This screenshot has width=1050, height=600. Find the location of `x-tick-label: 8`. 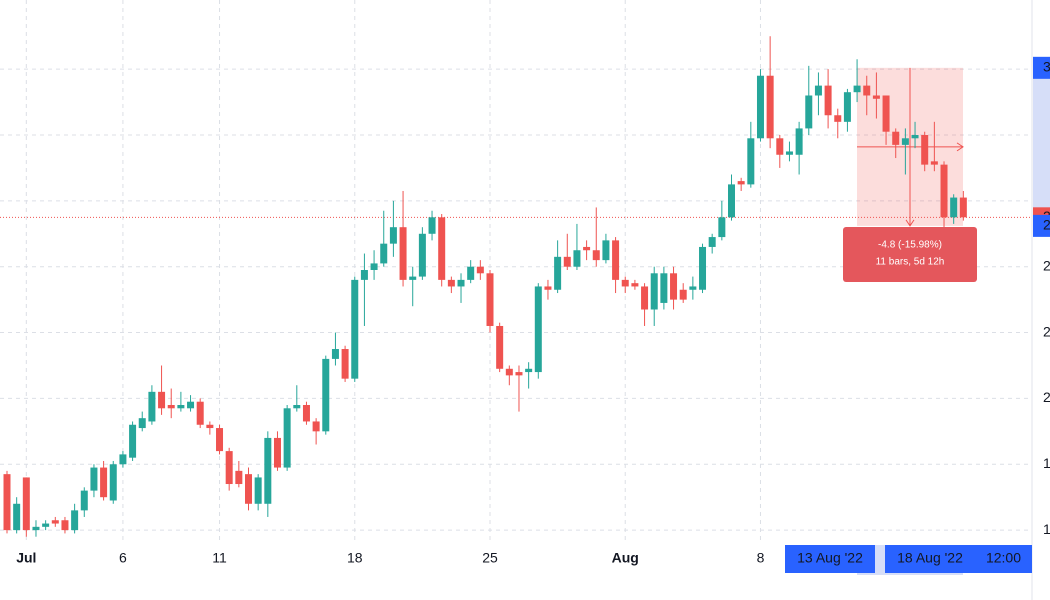

x-tick-label: 8 is located at coordinates (761, 558).